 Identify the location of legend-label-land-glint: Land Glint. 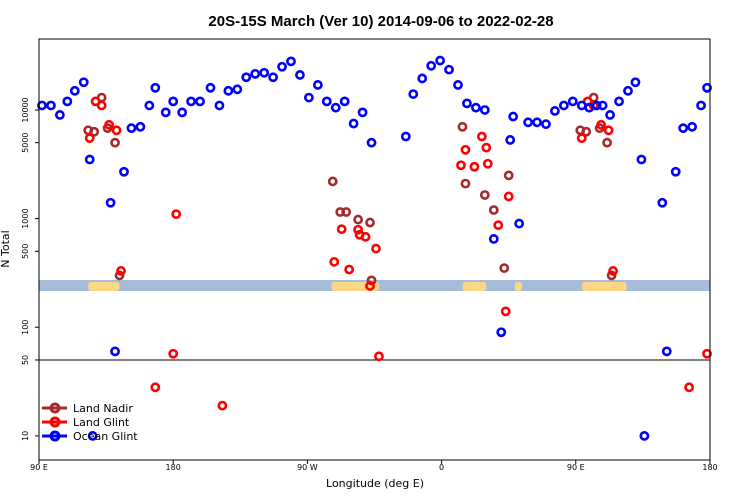
(101, 422).